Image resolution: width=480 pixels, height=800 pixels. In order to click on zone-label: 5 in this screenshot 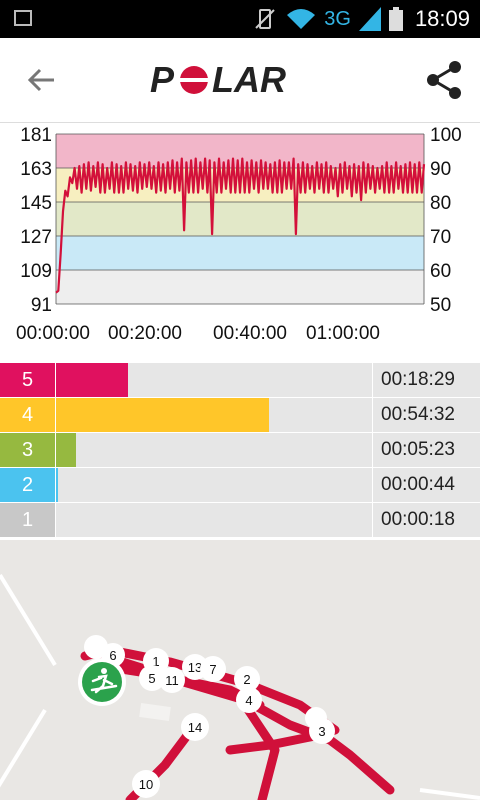, I will do `click(27, 380)`.